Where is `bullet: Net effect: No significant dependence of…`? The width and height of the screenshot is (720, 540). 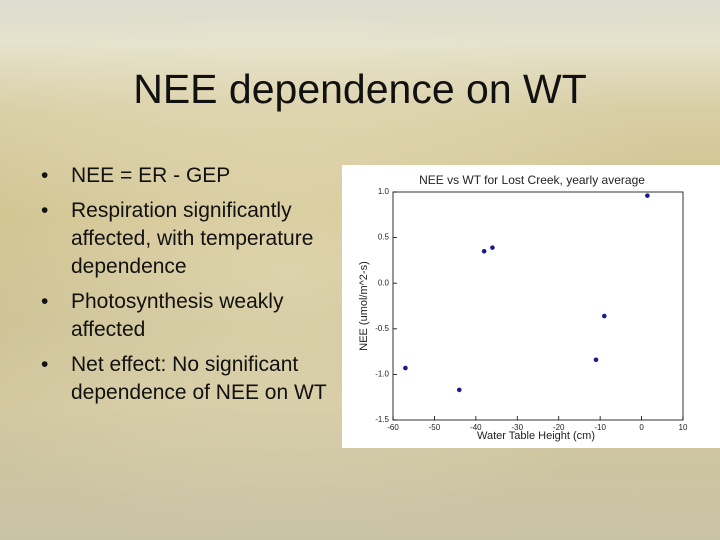 bullet: Net effect: No significant dependence of… is located at coordinates (180, 379).